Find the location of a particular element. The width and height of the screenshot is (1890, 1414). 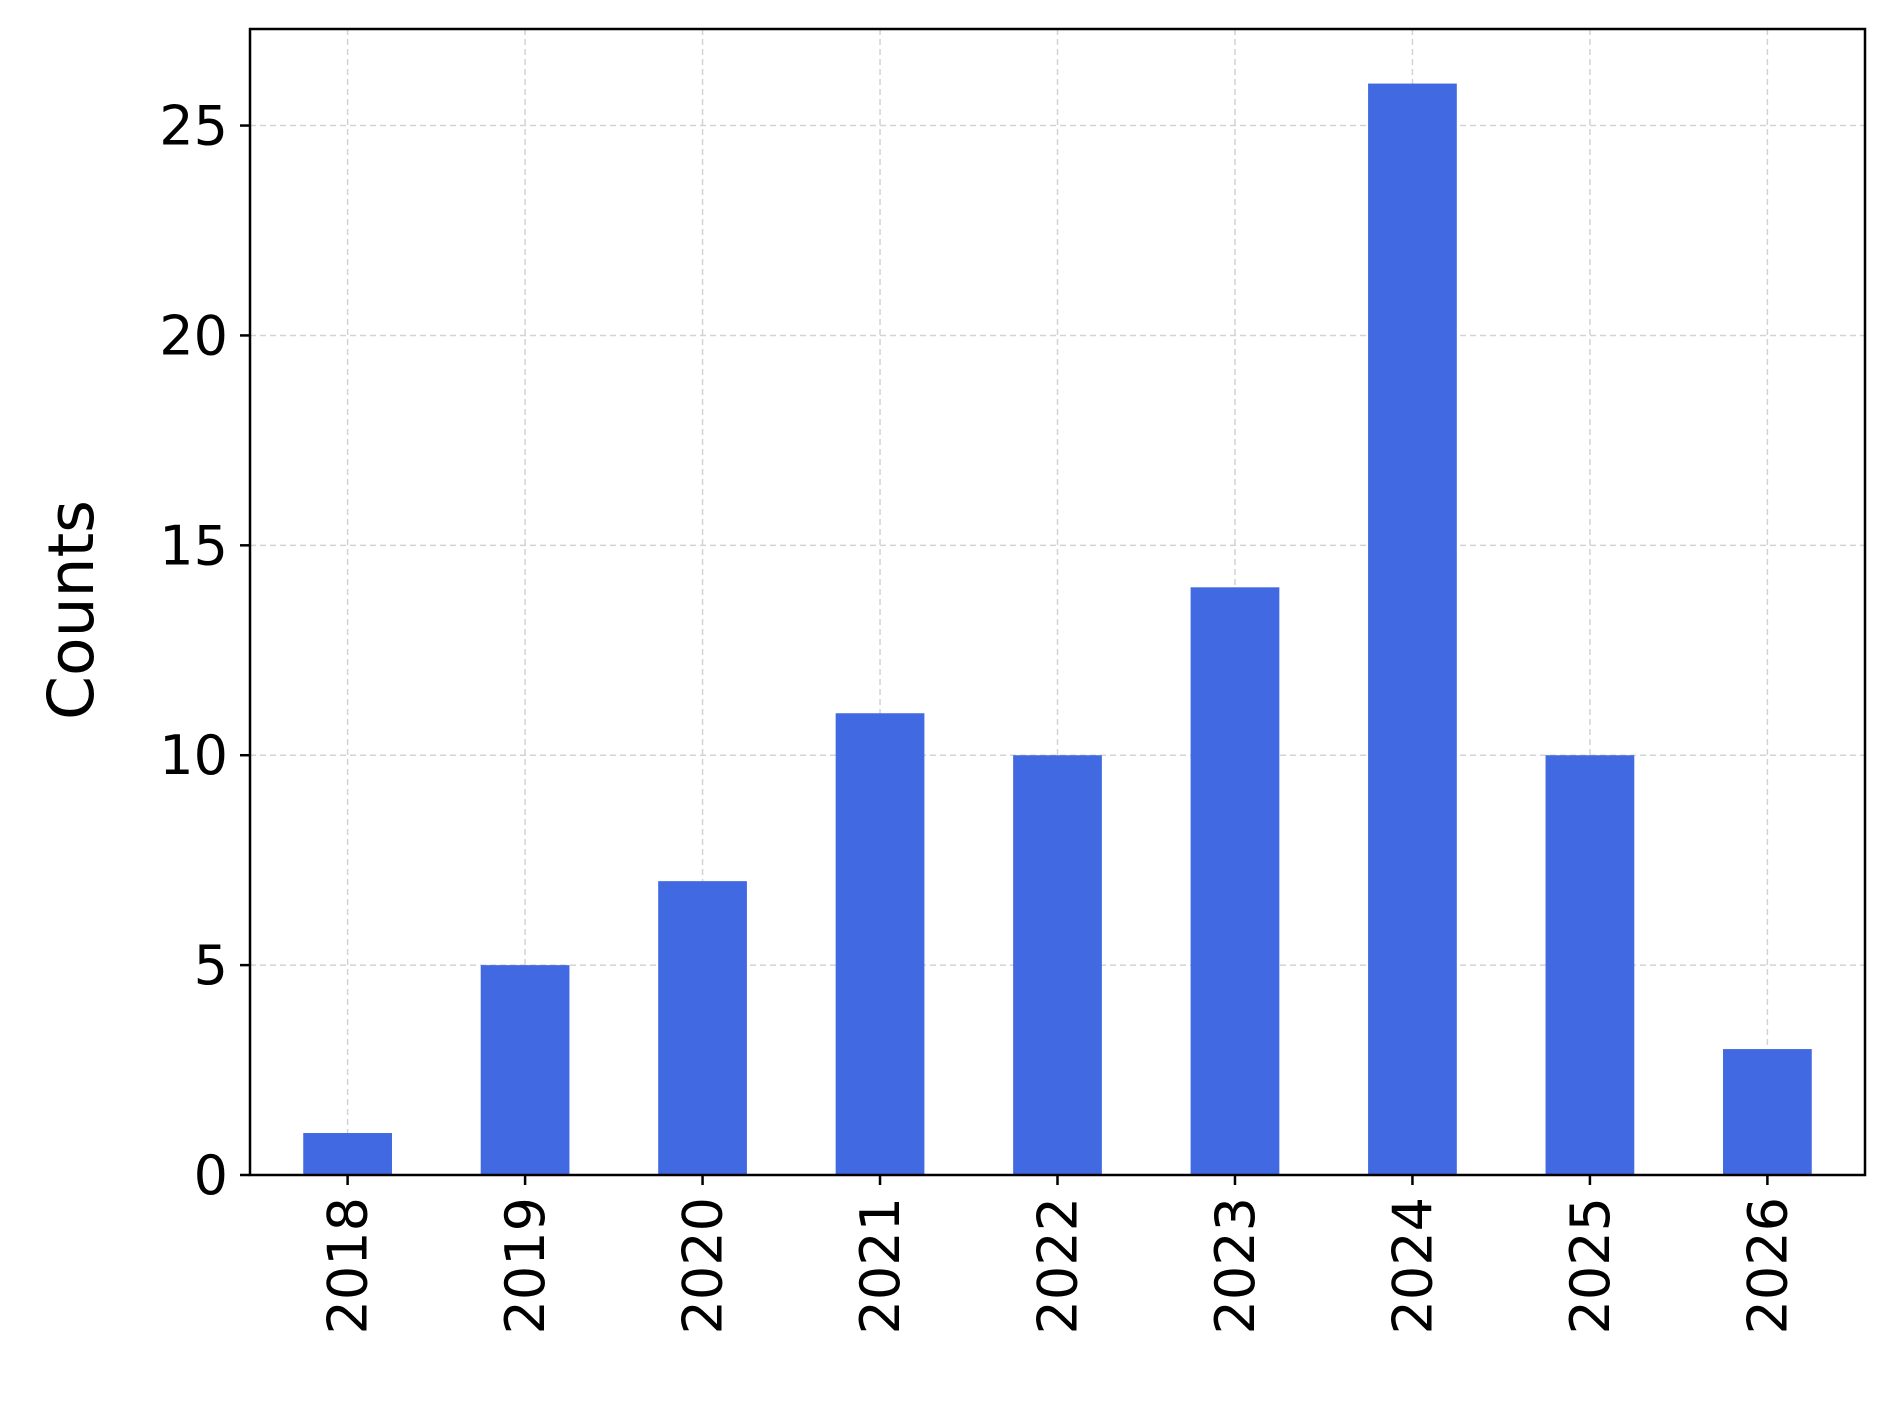

x-tick-label: 2026 is located at coordinates (1767, 1265).